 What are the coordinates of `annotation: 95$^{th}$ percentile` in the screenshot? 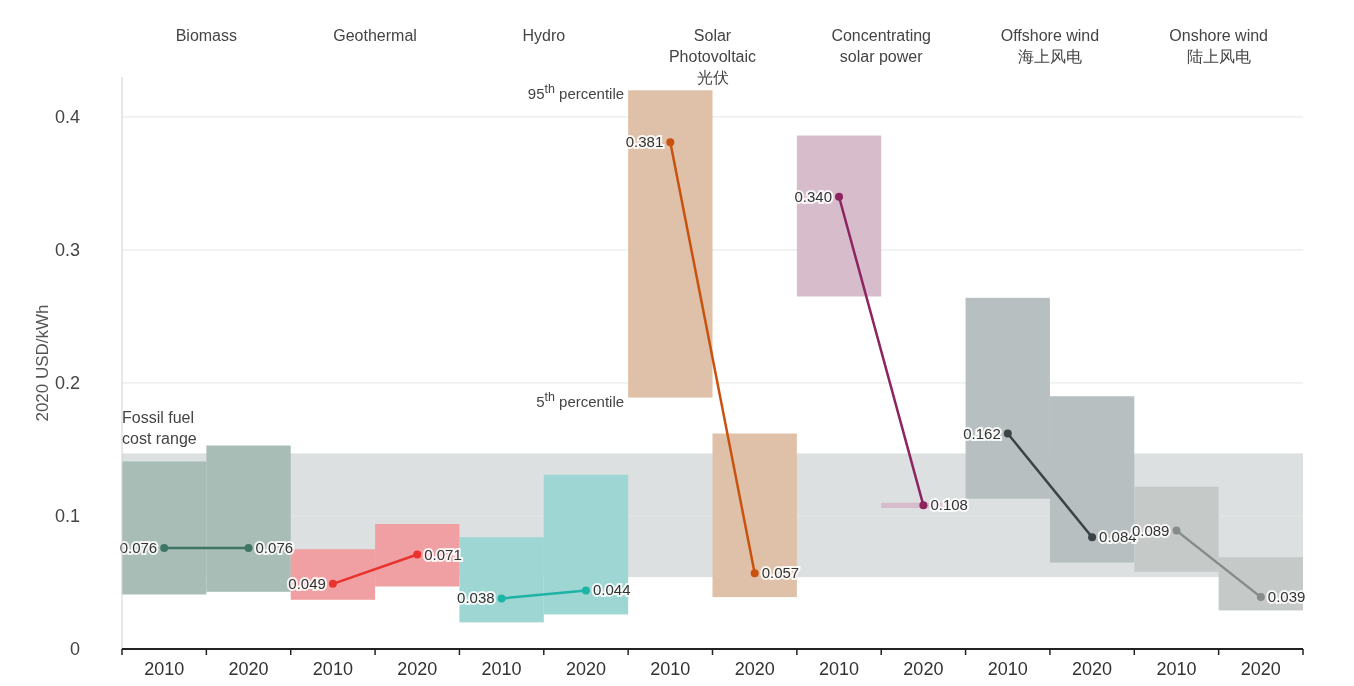 It's located at (575, 93).